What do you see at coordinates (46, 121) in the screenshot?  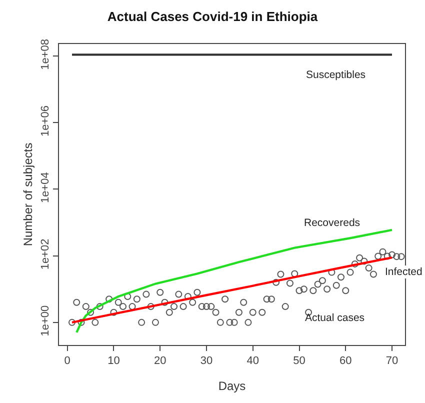 I see `y-tick-label: 1e+06` at bounding box center [46, 121].